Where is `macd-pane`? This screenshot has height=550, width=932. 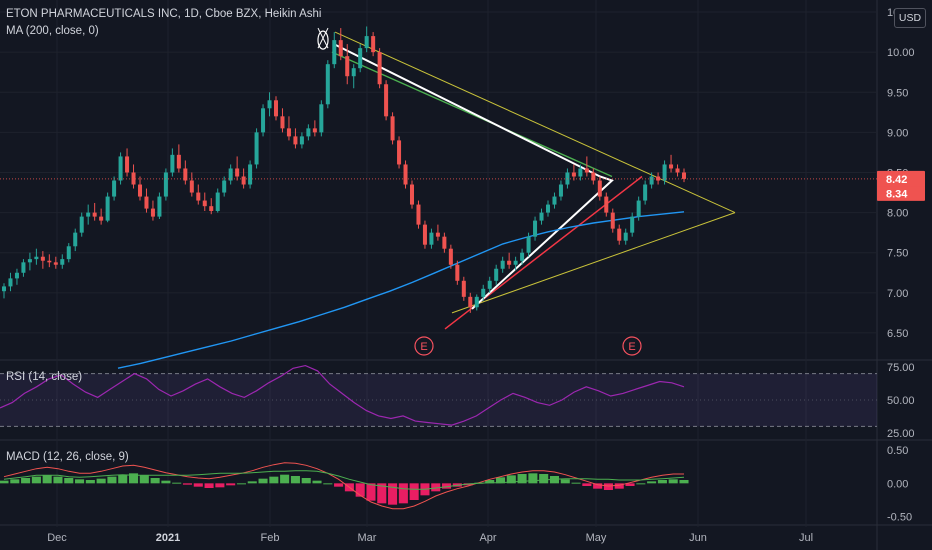
macd-pane is located at coordinates (344, 486).